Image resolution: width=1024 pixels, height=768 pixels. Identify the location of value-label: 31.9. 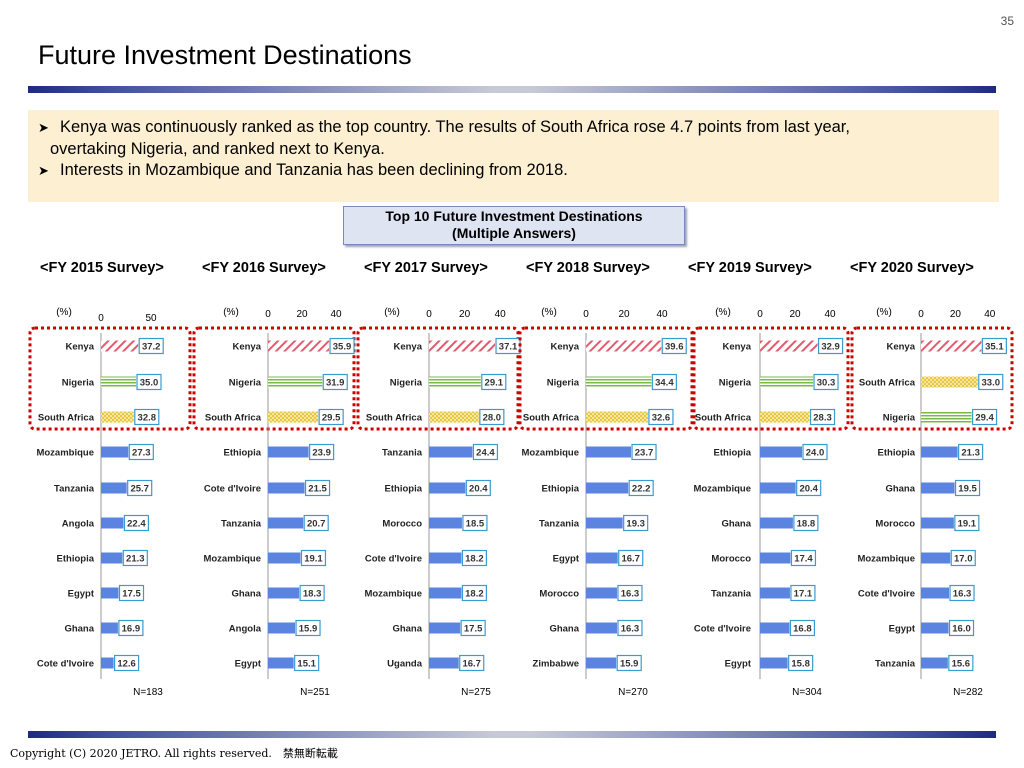
(335, 383).